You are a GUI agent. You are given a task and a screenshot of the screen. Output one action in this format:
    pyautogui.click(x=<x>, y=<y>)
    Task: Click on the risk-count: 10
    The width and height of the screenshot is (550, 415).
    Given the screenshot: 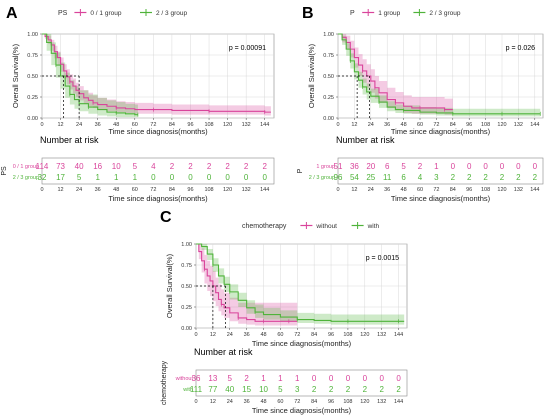 What is the action you would take?
    pyautogui.click(x=263, y=389)
    